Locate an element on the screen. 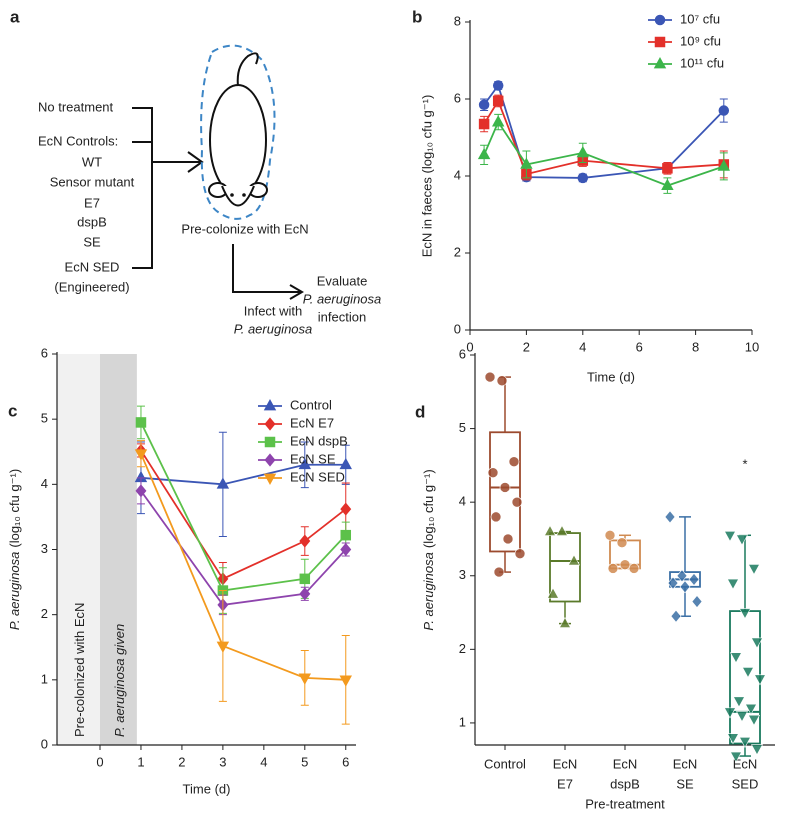 This screenshot has width=788, height=813. y-tick-label: 0 is located at coordinates (44, 743).